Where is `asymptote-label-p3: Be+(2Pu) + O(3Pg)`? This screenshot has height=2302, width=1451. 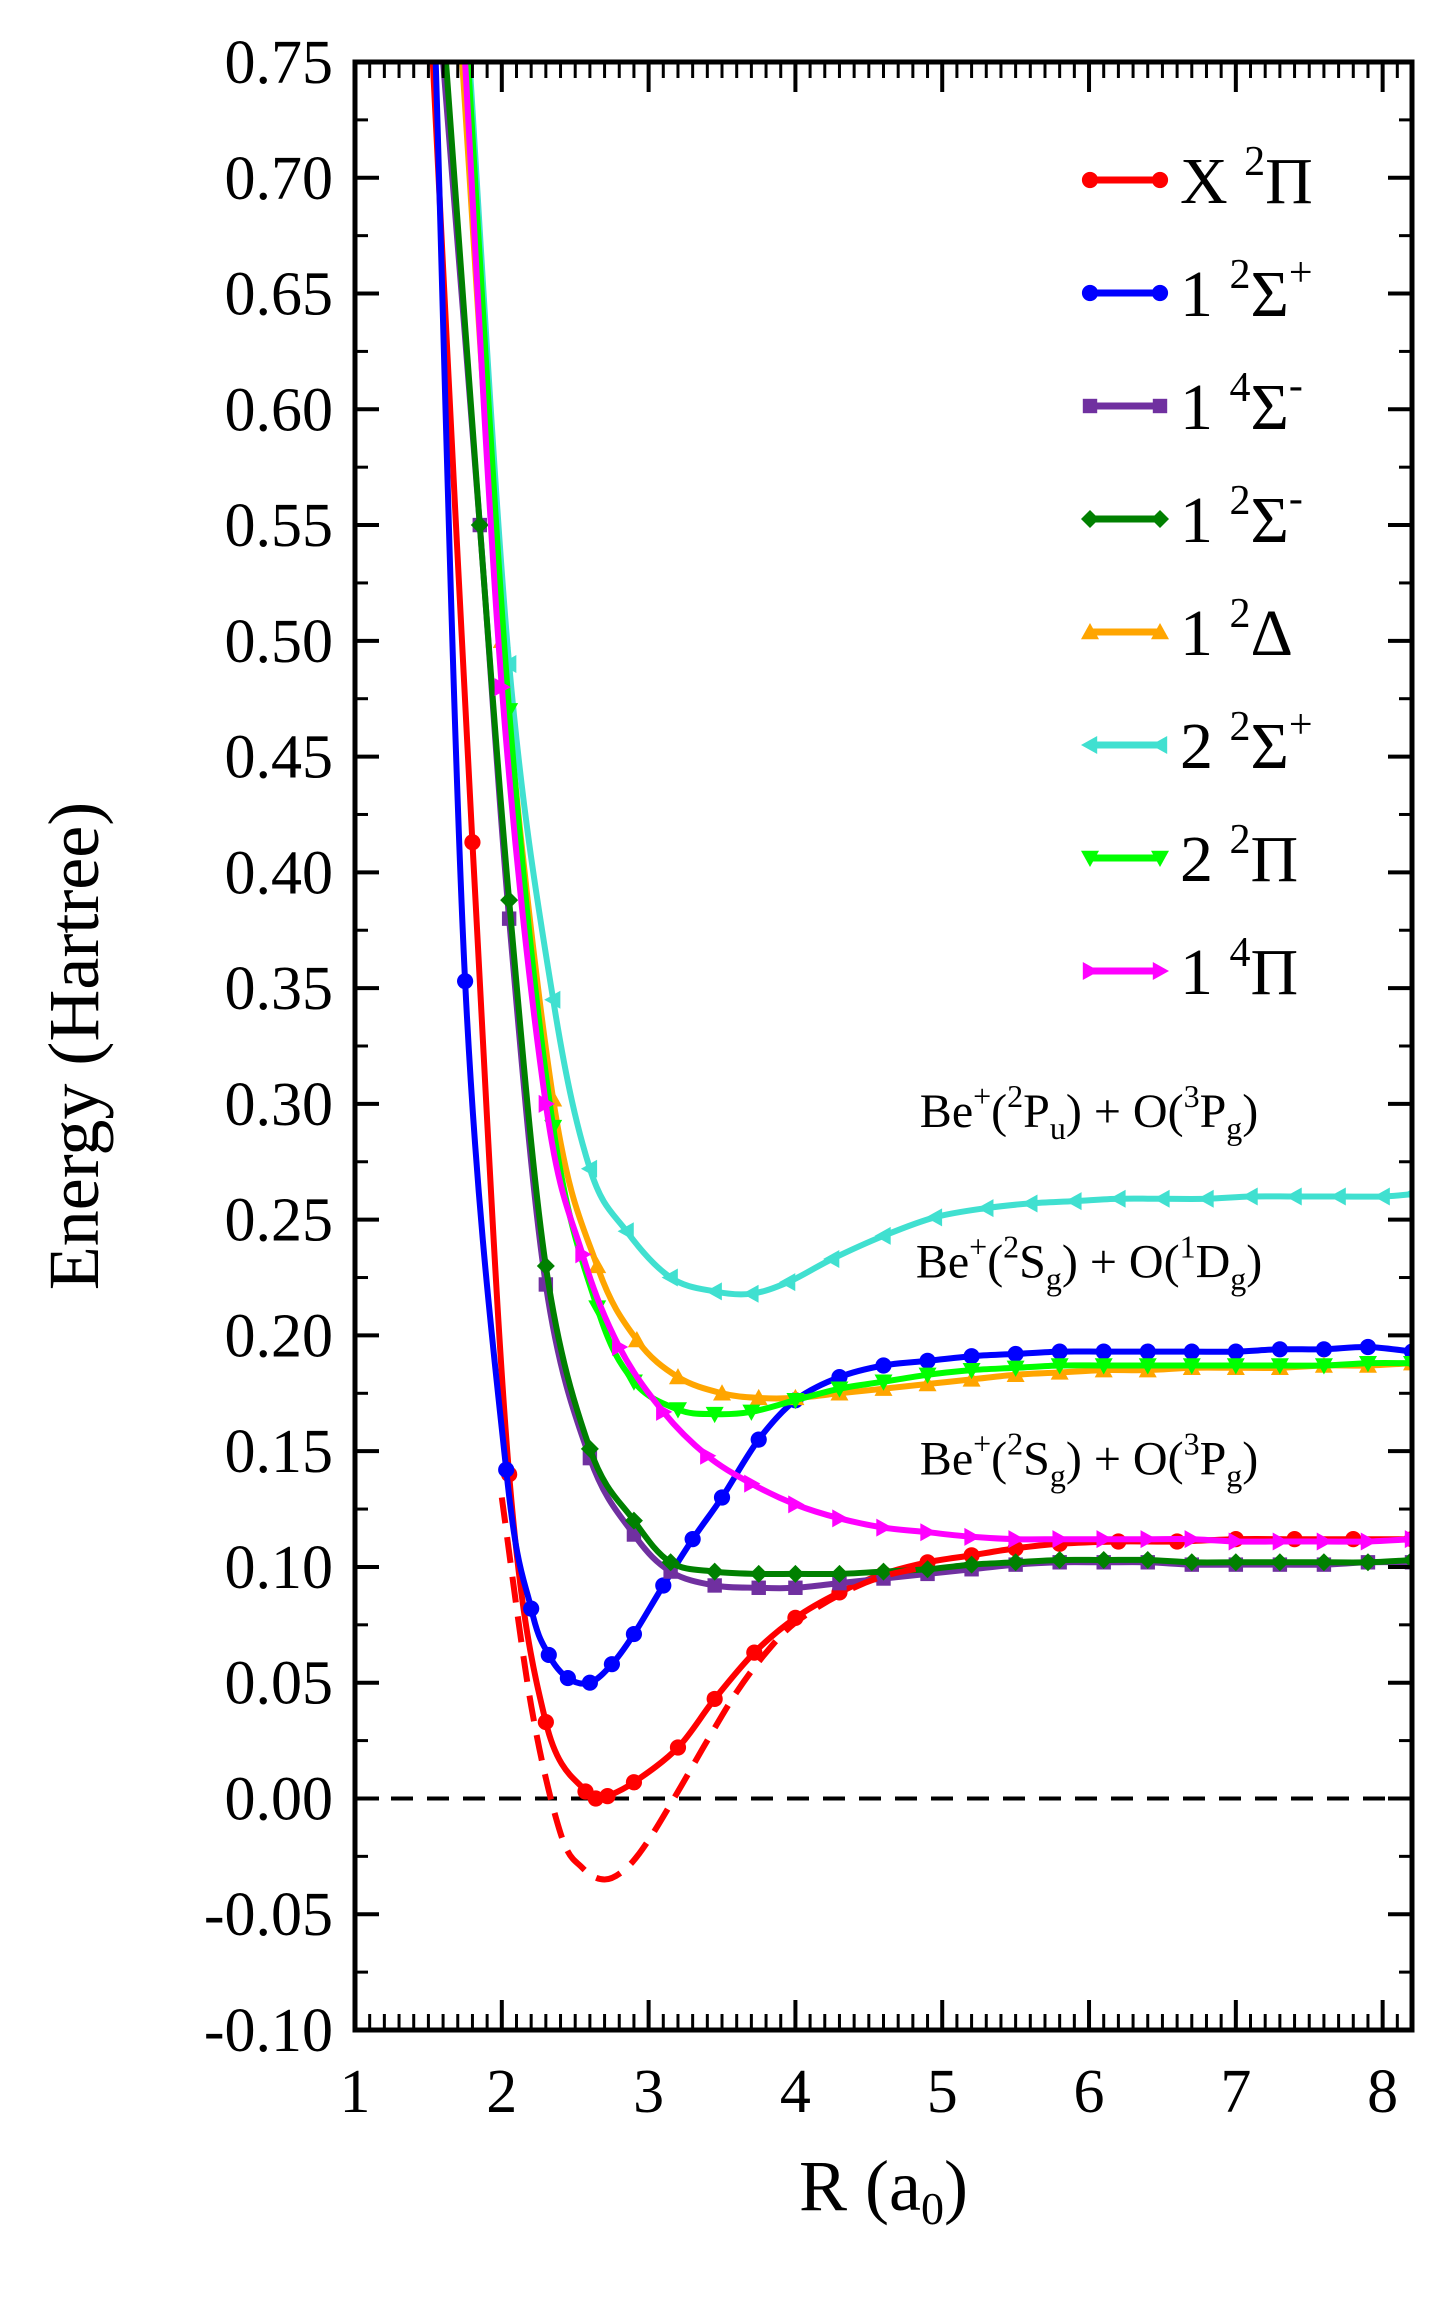
asymptote-label-p3: Be+(2Pu) + O(3Pg) is located at coordinates (1089, 1112).